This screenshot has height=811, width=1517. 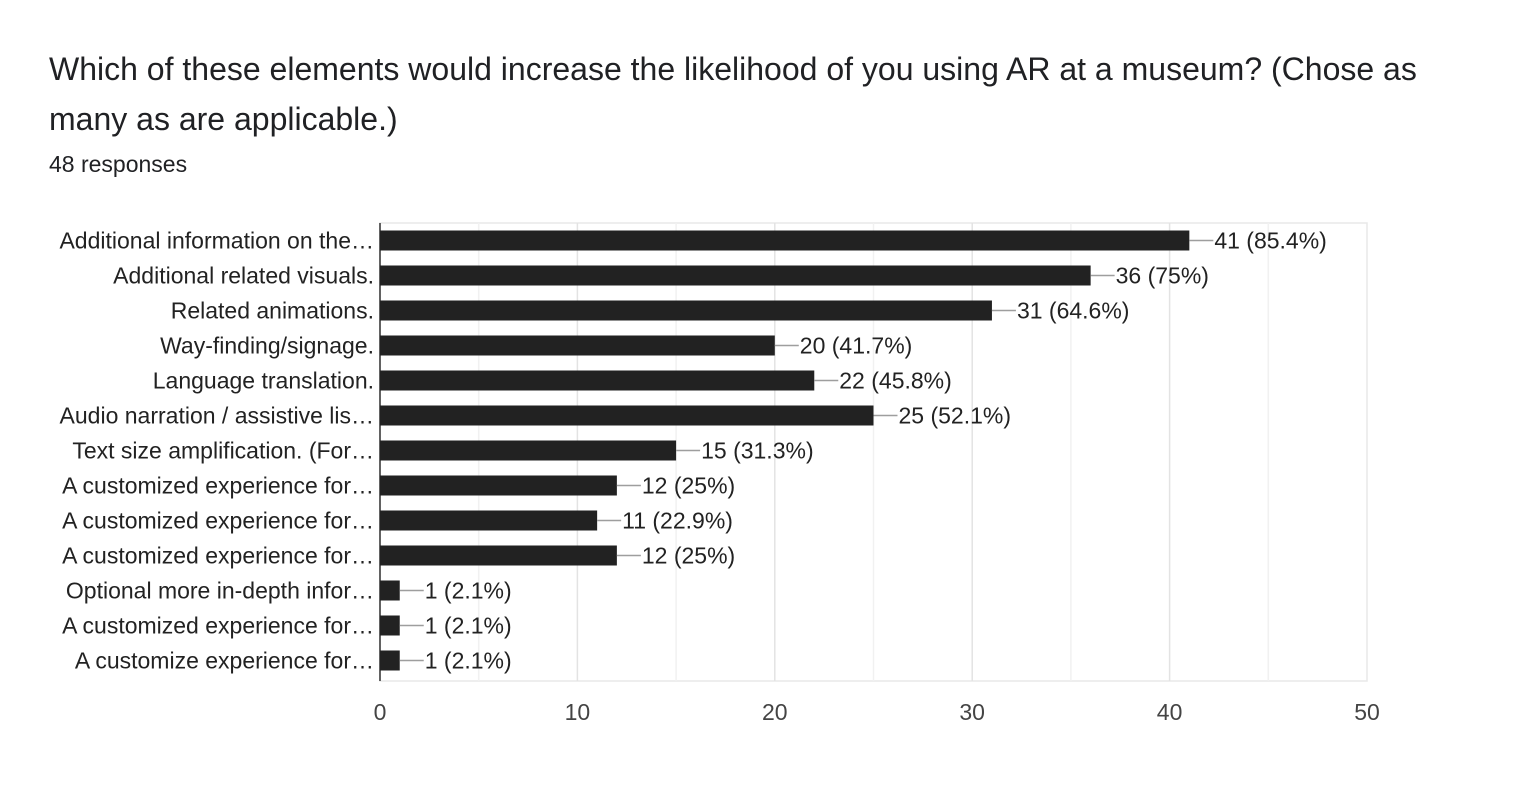 I want to click on x-tick-label: 10, so click(x=578, y=712).